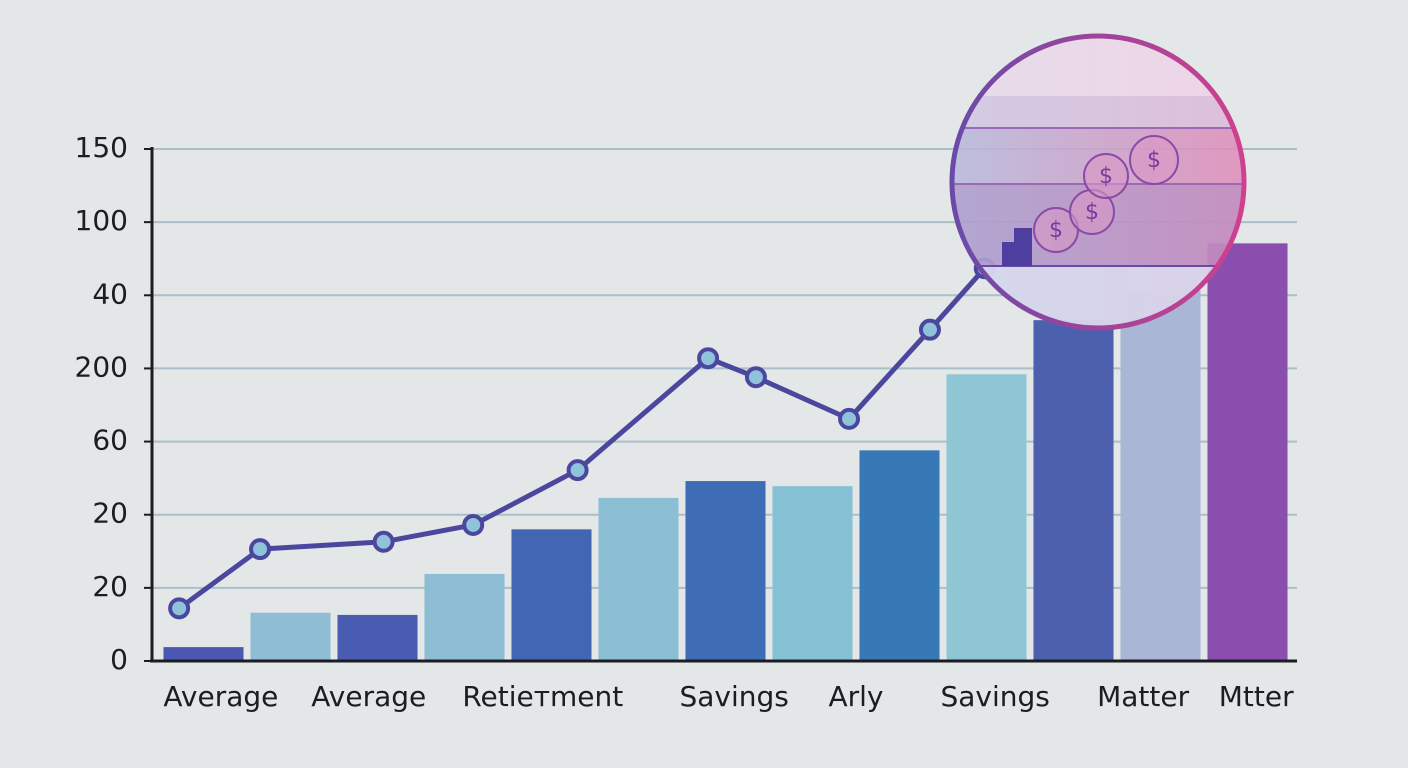  What do you see at coordinates (542, 696) in the screenshot?
I see `x-tick-label: Retieтment` at bounding box center [542, 696].